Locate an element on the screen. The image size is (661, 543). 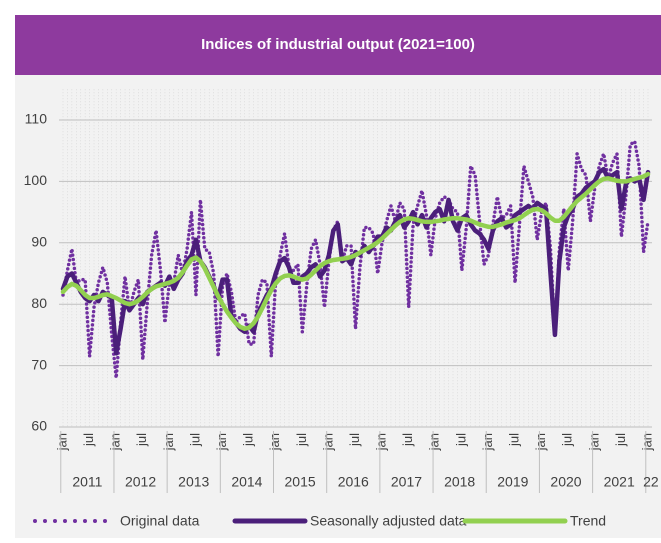
title-banner is located at coordinates (338, 45).